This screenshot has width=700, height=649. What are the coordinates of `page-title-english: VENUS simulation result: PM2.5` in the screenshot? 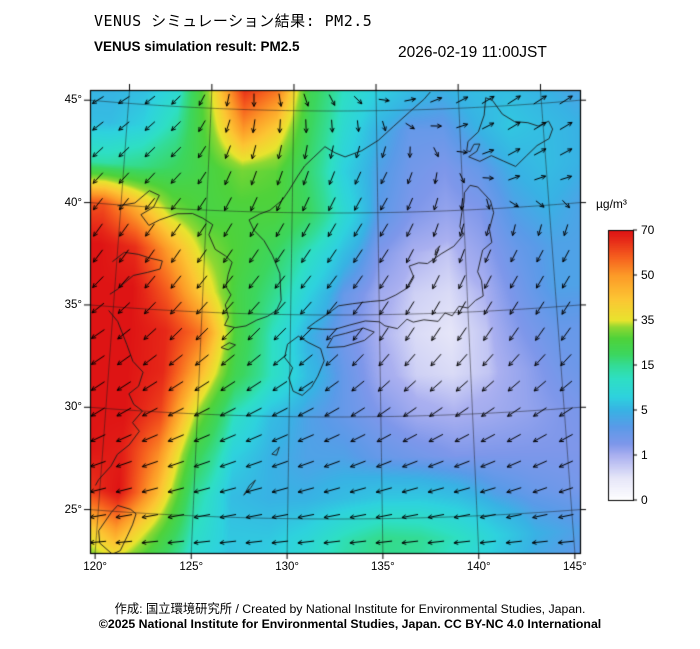 It's located at (197, 46).